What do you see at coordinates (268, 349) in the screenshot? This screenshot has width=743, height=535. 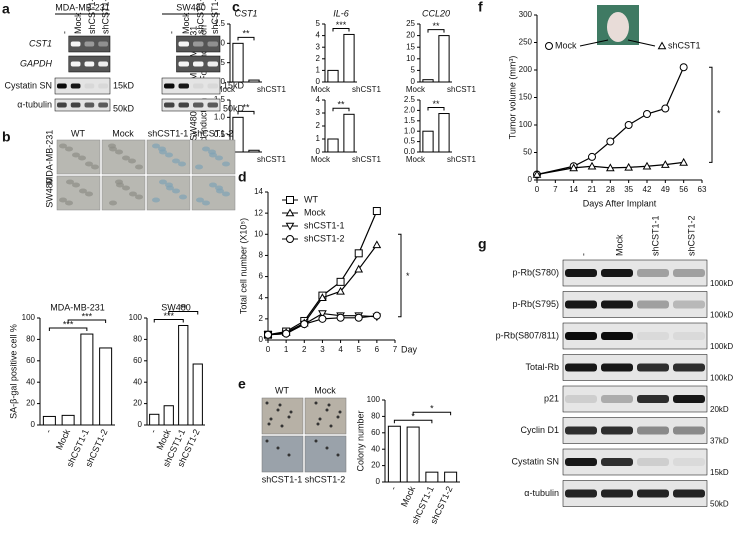 I see `x-tick-label: 0` at bounding box center [268, 349].